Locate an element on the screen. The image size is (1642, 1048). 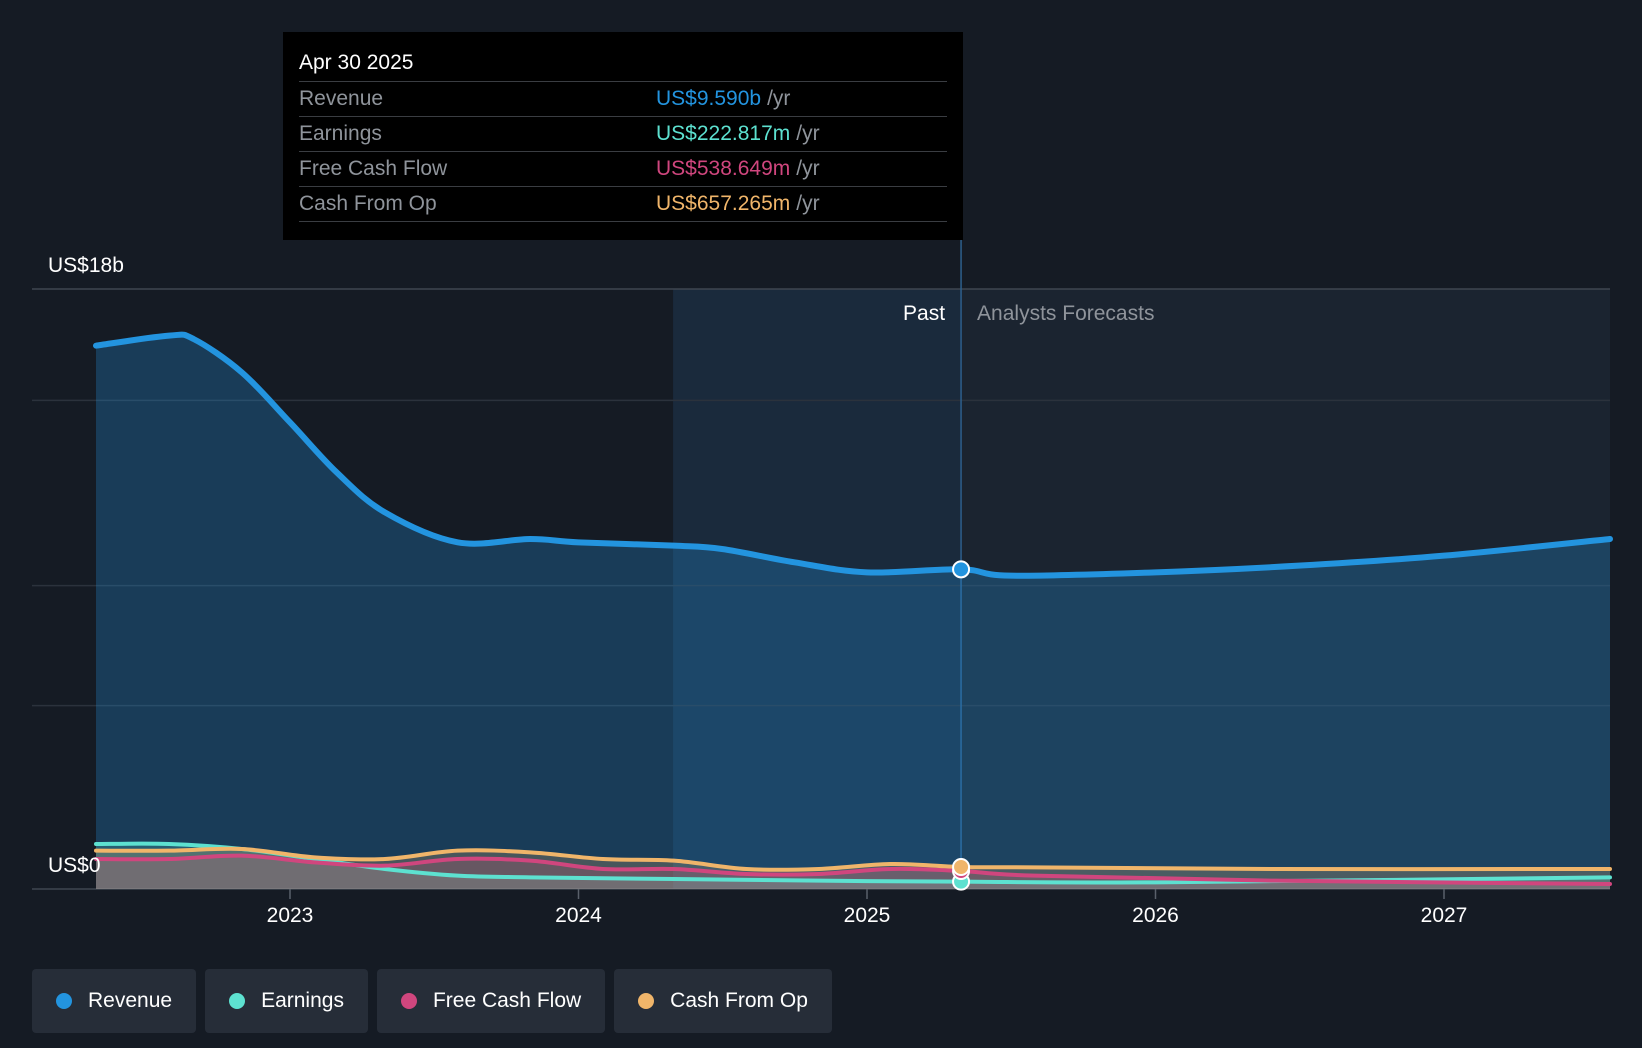
legend-item-earnings: Earnings is located at coordinates (286, 1001).